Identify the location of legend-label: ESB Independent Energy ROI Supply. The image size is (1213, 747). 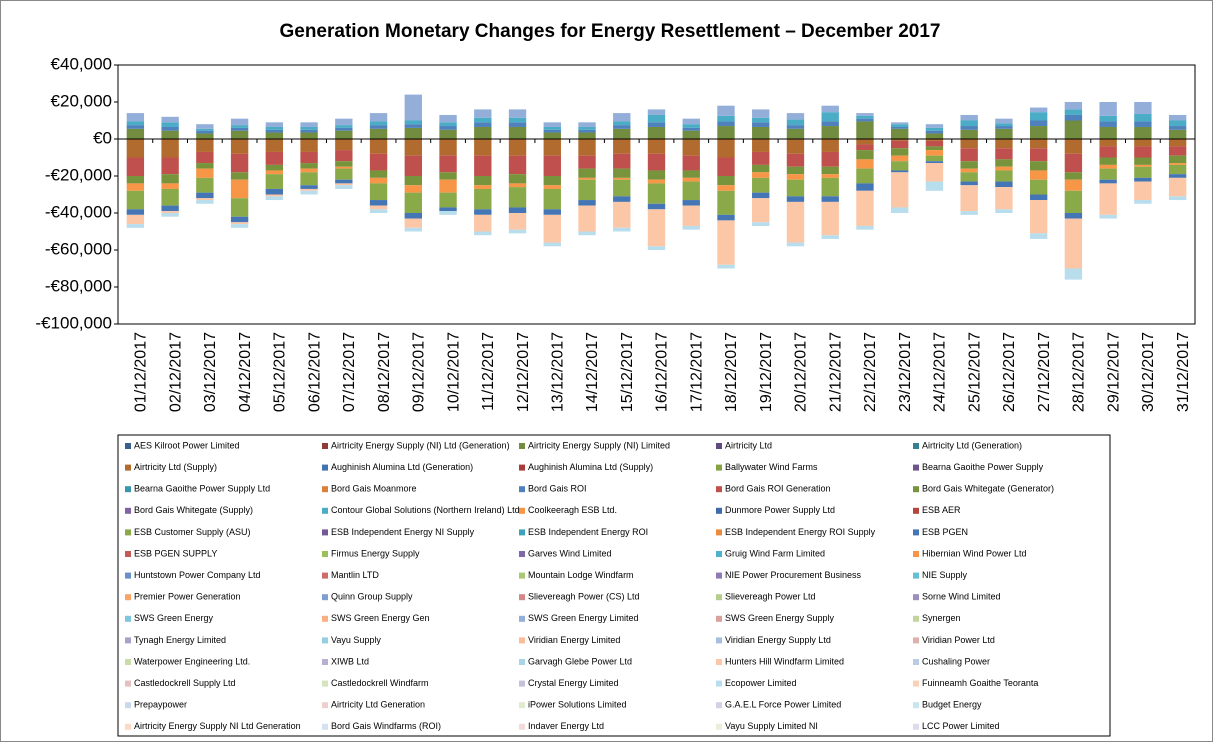
(800, 532).